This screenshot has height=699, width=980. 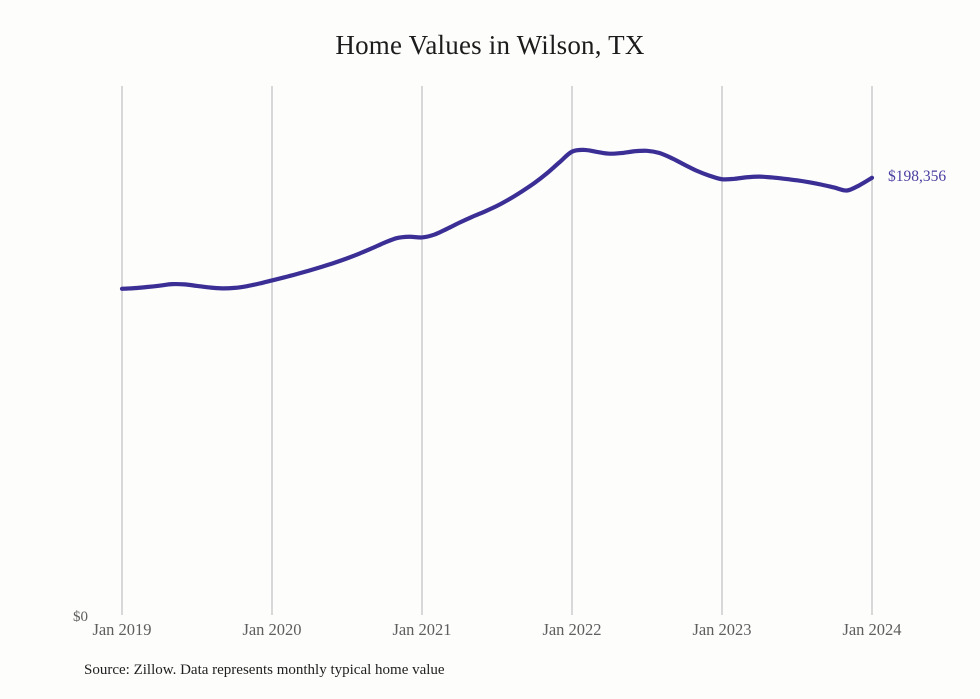 I want to click on end-value-annotation: $198,356, so click(x=917, y=176).